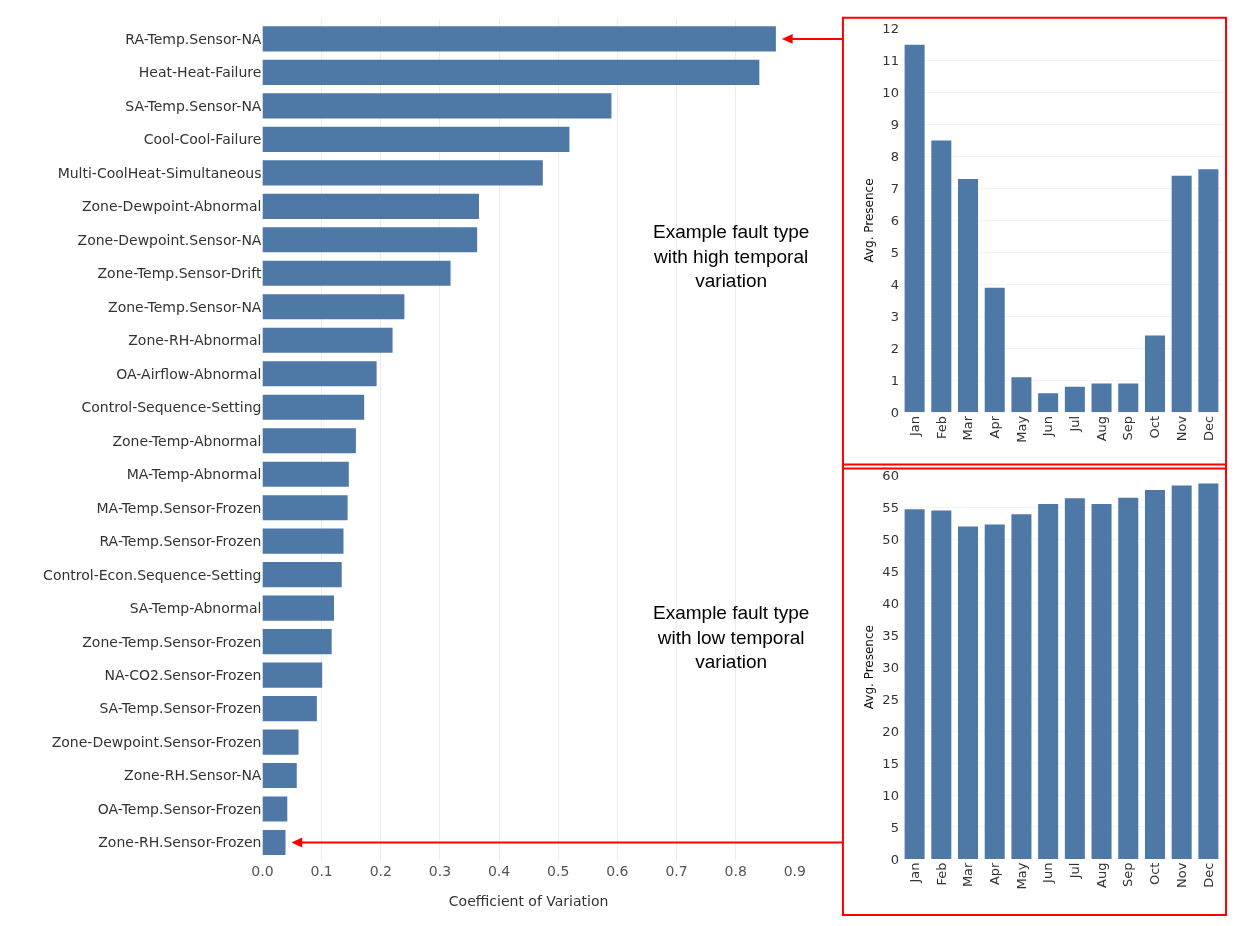  I want to click on y-tick-label: 4, so click(894, 284).